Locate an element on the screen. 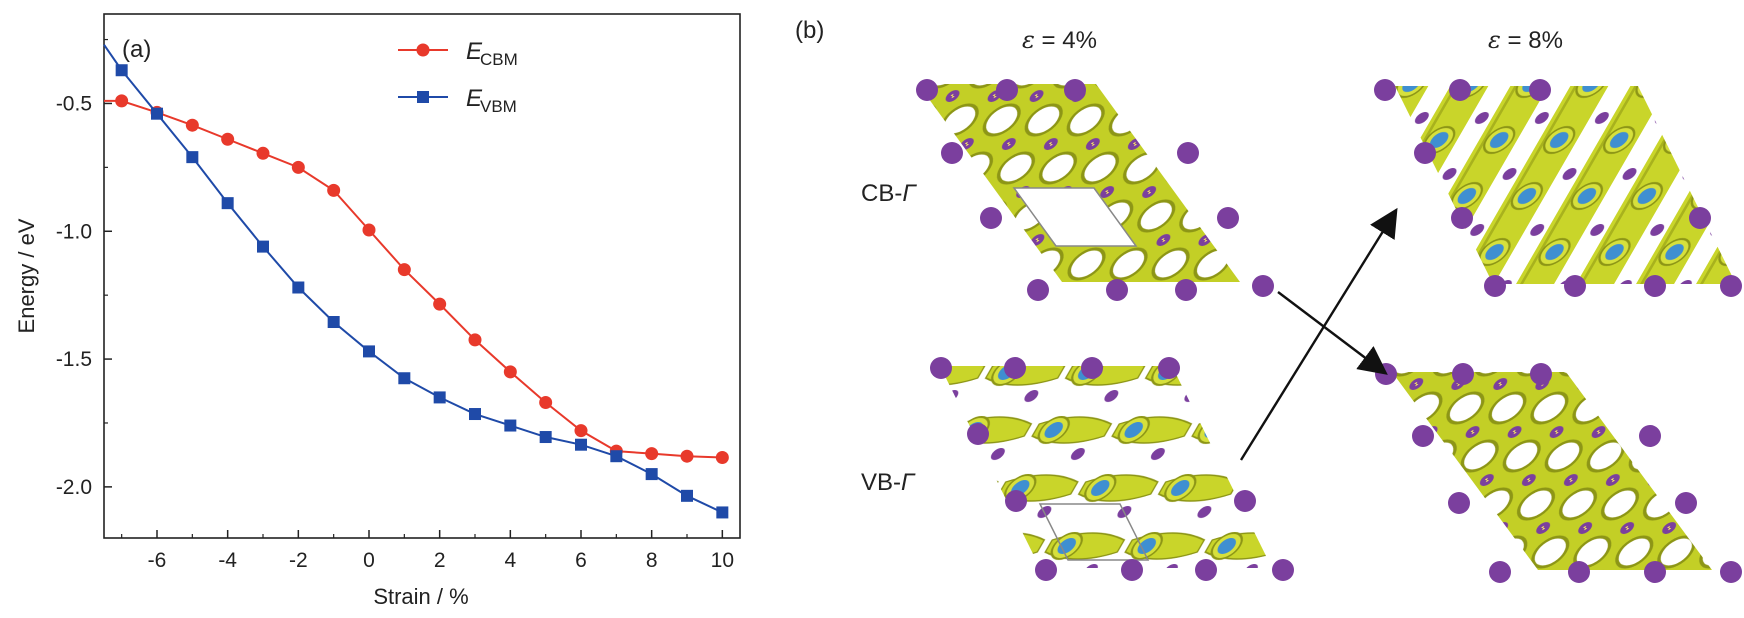 The height and width of the screenshot is (618, 1744). x-ticks: -6 -4 -2 0 2 4 6 8 10 is located at coordinates (427, 551).